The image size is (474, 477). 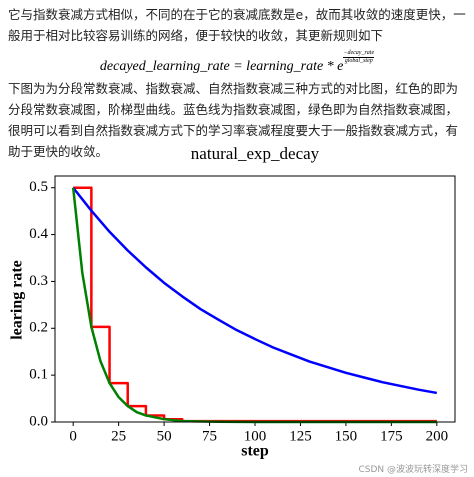 I want to click on x-tick-label: 125, so click(x=300, y=436).